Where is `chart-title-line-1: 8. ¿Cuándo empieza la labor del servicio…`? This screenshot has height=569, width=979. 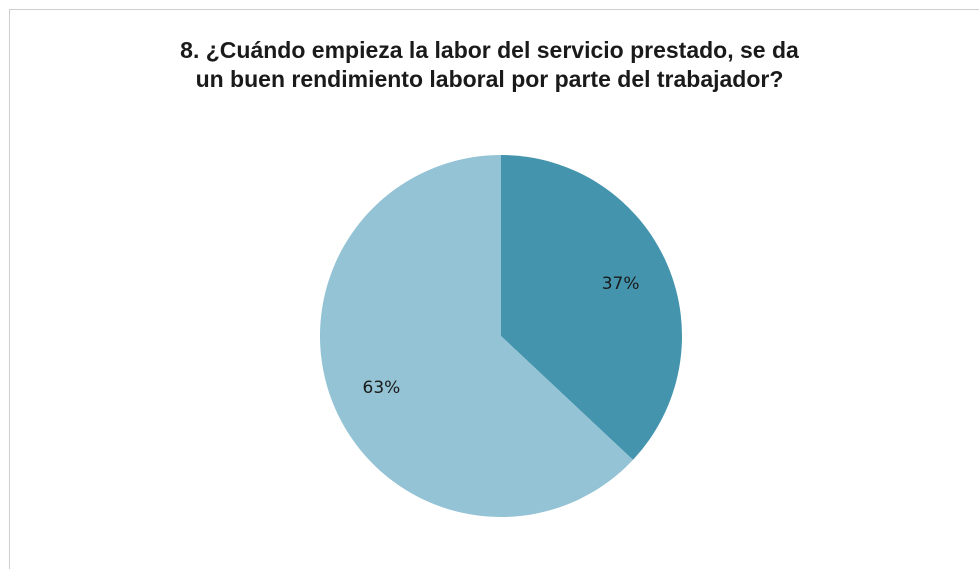
chart-title-line-1: 8. ¿Cuándo empieza la labor del servicio… is located at coordinates (489, 50).